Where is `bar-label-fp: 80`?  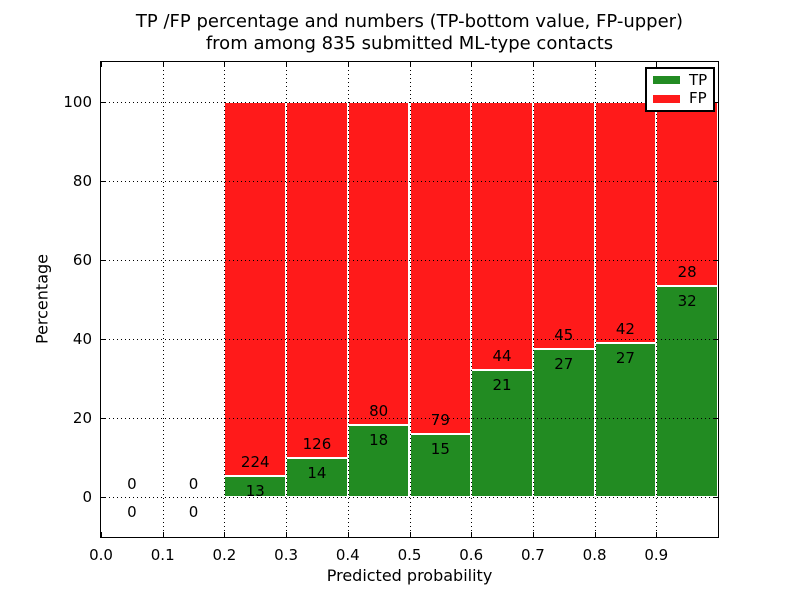 bar-label-fp: 80 is located at coordinates (379, 410).